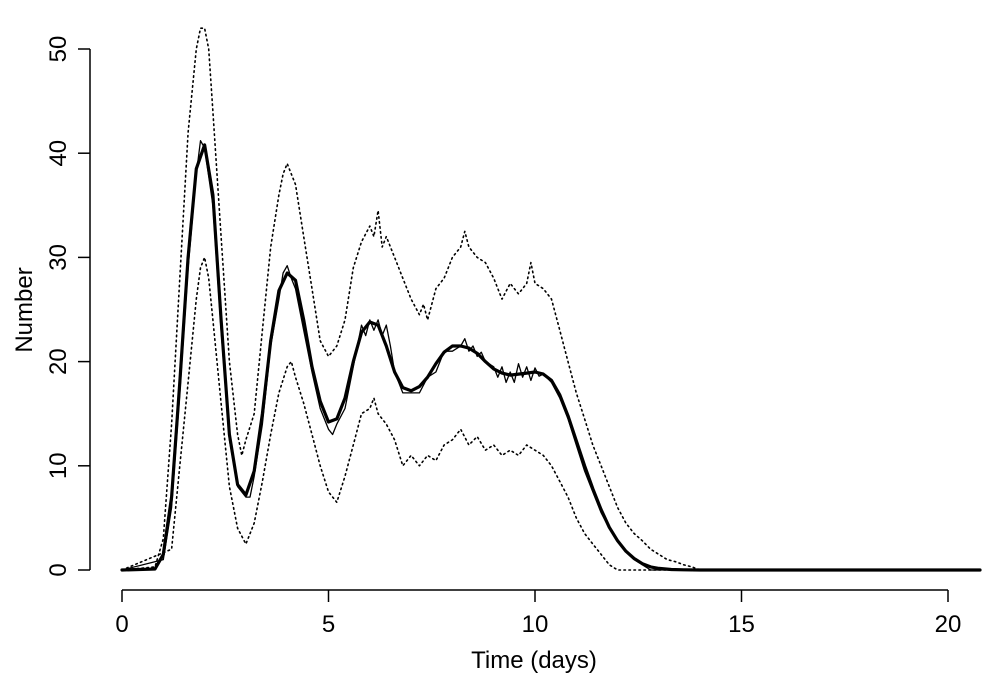 The width and height of the screenshot is (1000, 686). What do you see at coordinates (535, 624) in the screenshot?
I see `x-tick-label-10: 10` at bounding box center [535, 624].